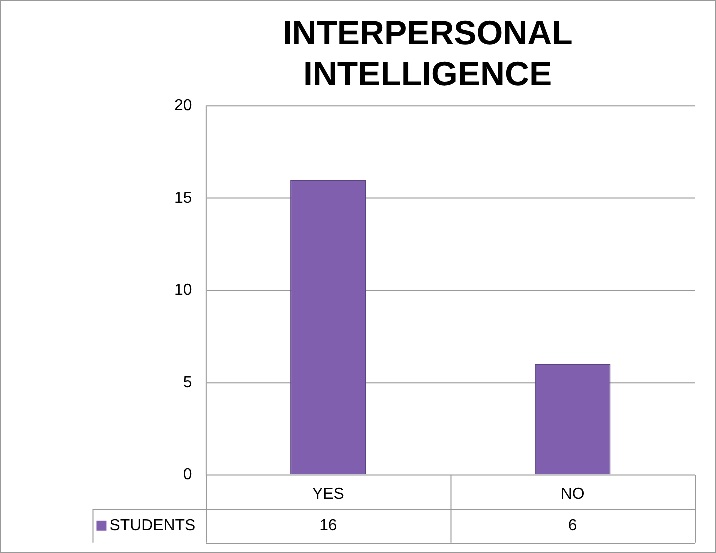 The width and height of the screenshot is (716, 553). What do you see at coordinates (187, 383) in the screenshot?
I see `y-tick-label: 5` at bounding box center [187, 383].